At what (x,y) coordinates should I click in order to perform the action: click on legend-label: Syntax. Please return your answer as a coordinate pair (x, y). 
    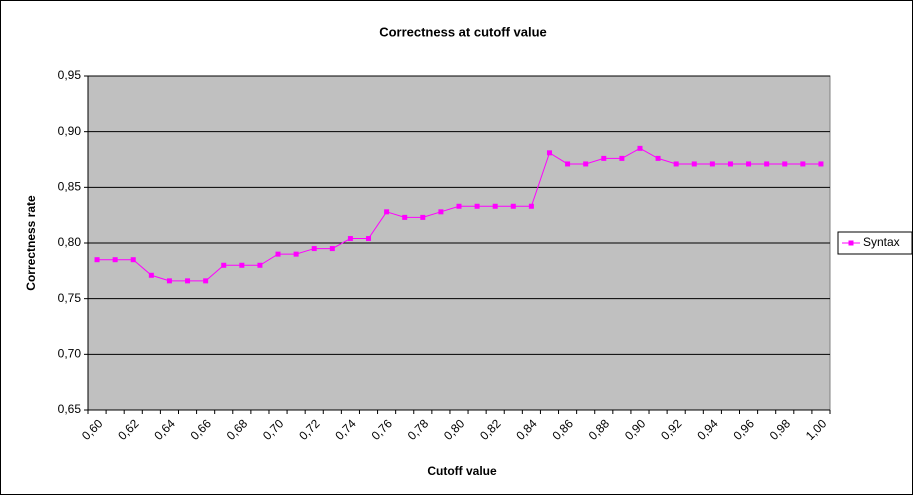
    Looking at the image, I should click on (881, 242).